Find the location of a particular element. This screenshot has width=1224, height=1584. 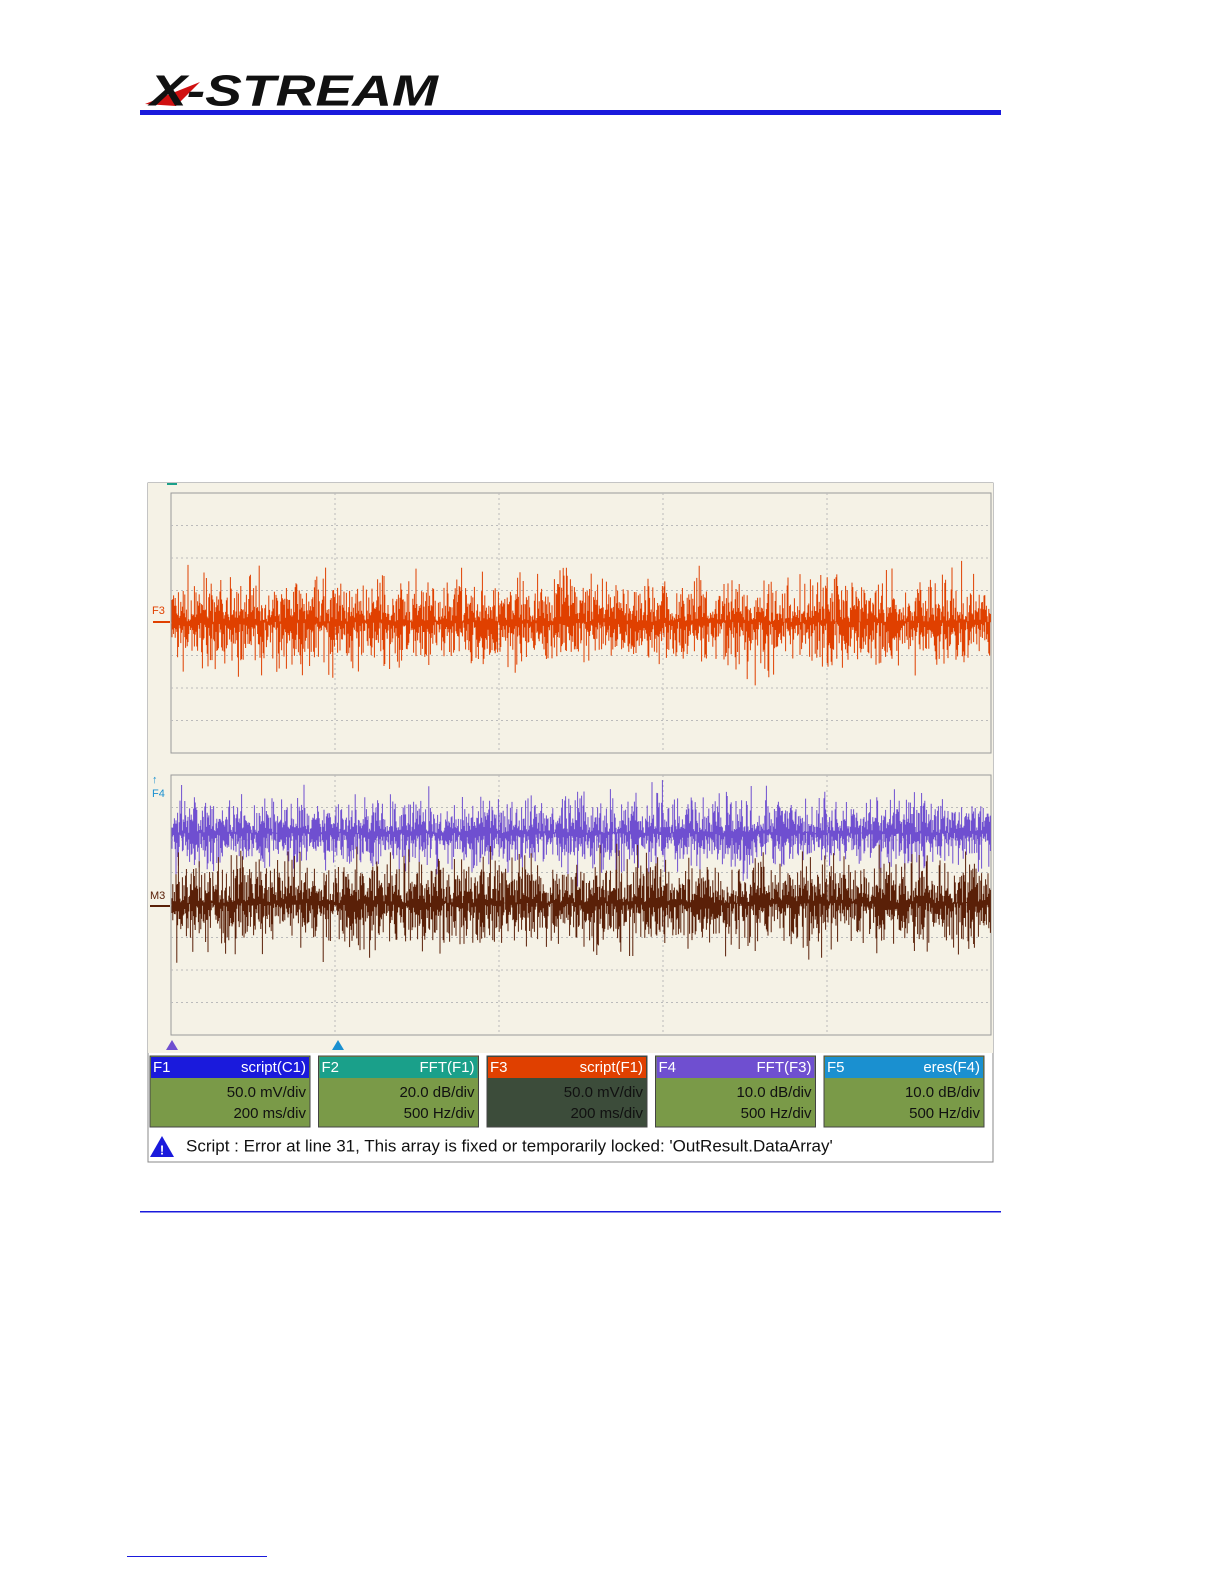

descriptor-id: F5 is located at coordinates (836, 1067).